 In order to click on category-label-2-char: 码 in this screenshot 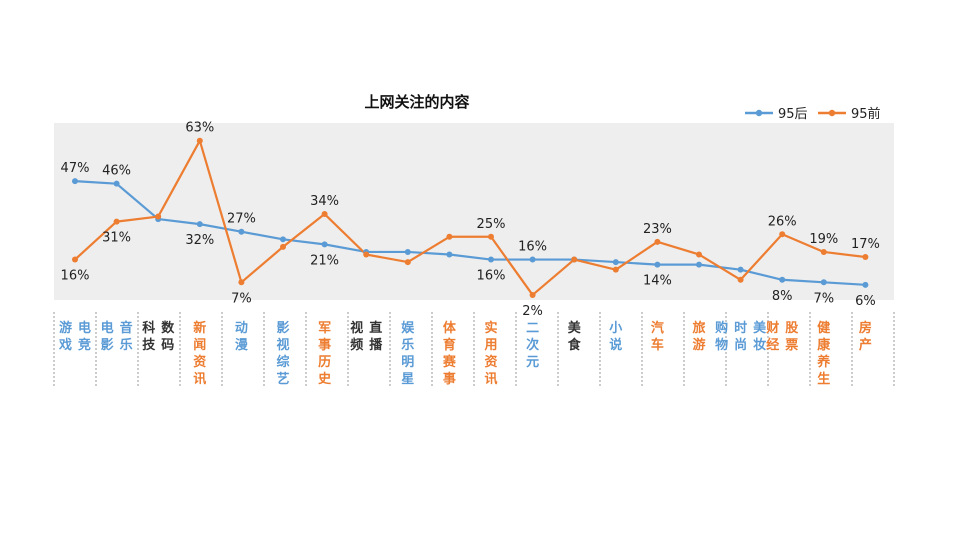, I will do `click(167, 345)`.